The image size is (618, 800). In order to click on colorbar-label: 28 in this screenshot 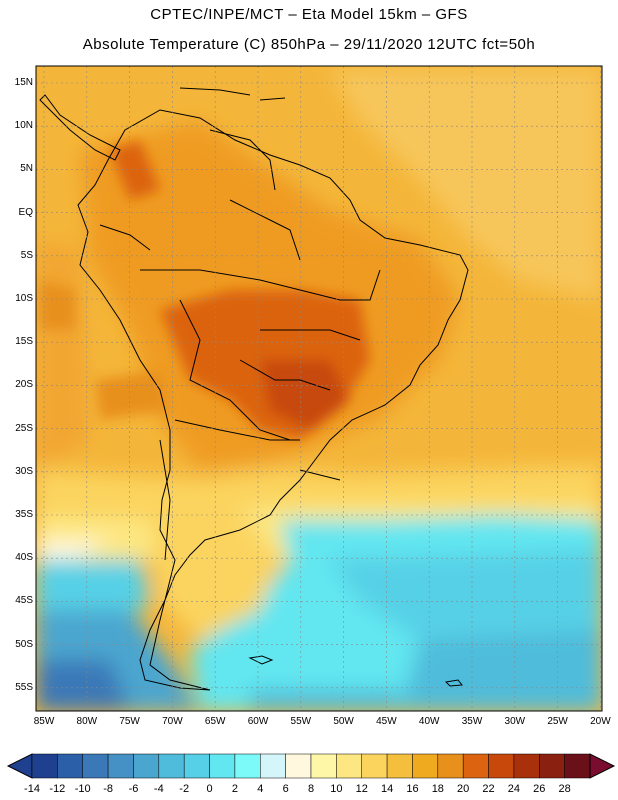, I will do `click(564, 789)`.